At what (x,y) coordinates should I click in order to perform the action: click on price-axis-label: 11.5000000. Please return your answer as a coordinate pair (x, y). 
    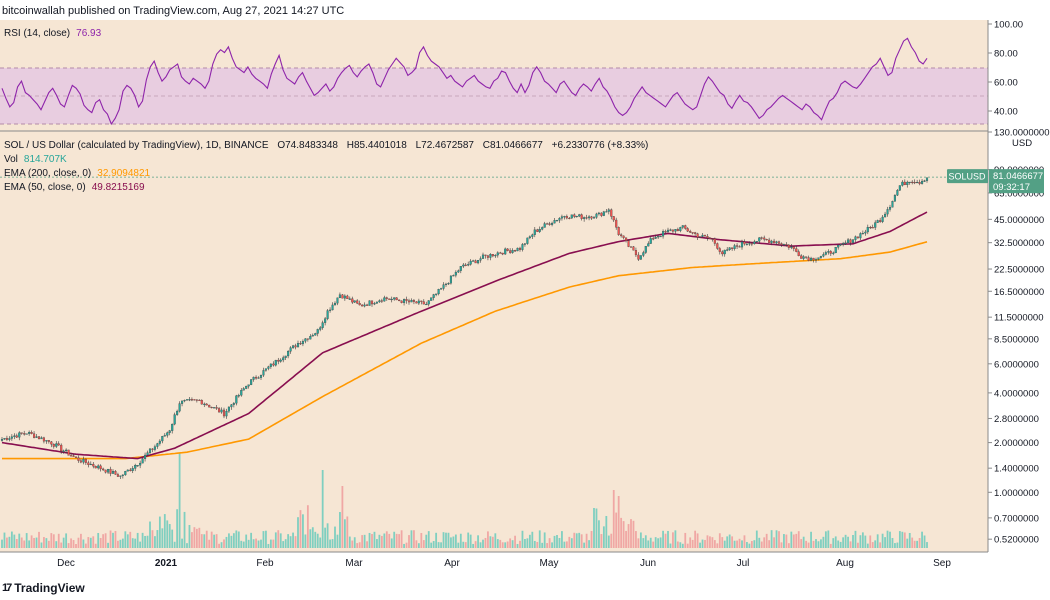
    Looking at the image, I should click on (1019, 318).